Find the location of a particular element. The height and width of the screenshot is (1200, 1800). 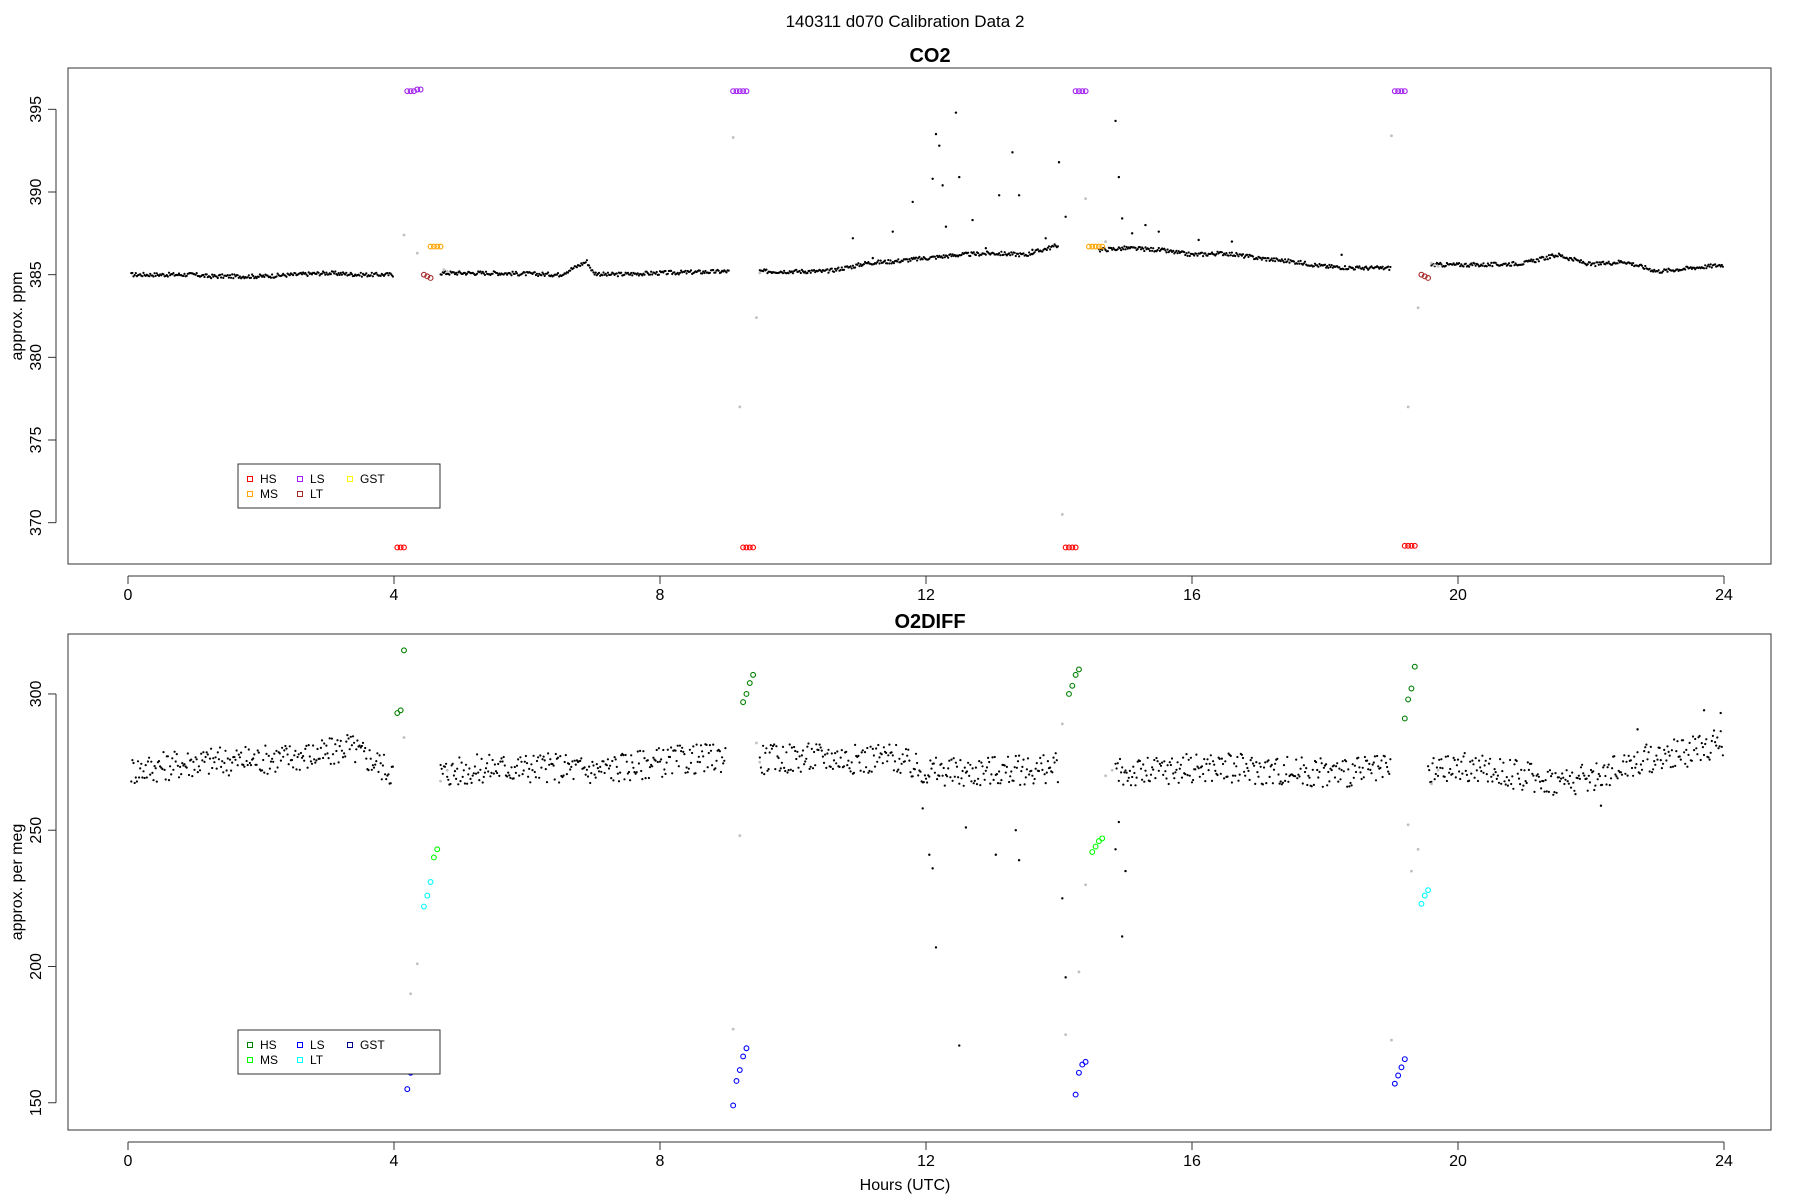

co2-ms-point is located at coordinates (1098, 246).